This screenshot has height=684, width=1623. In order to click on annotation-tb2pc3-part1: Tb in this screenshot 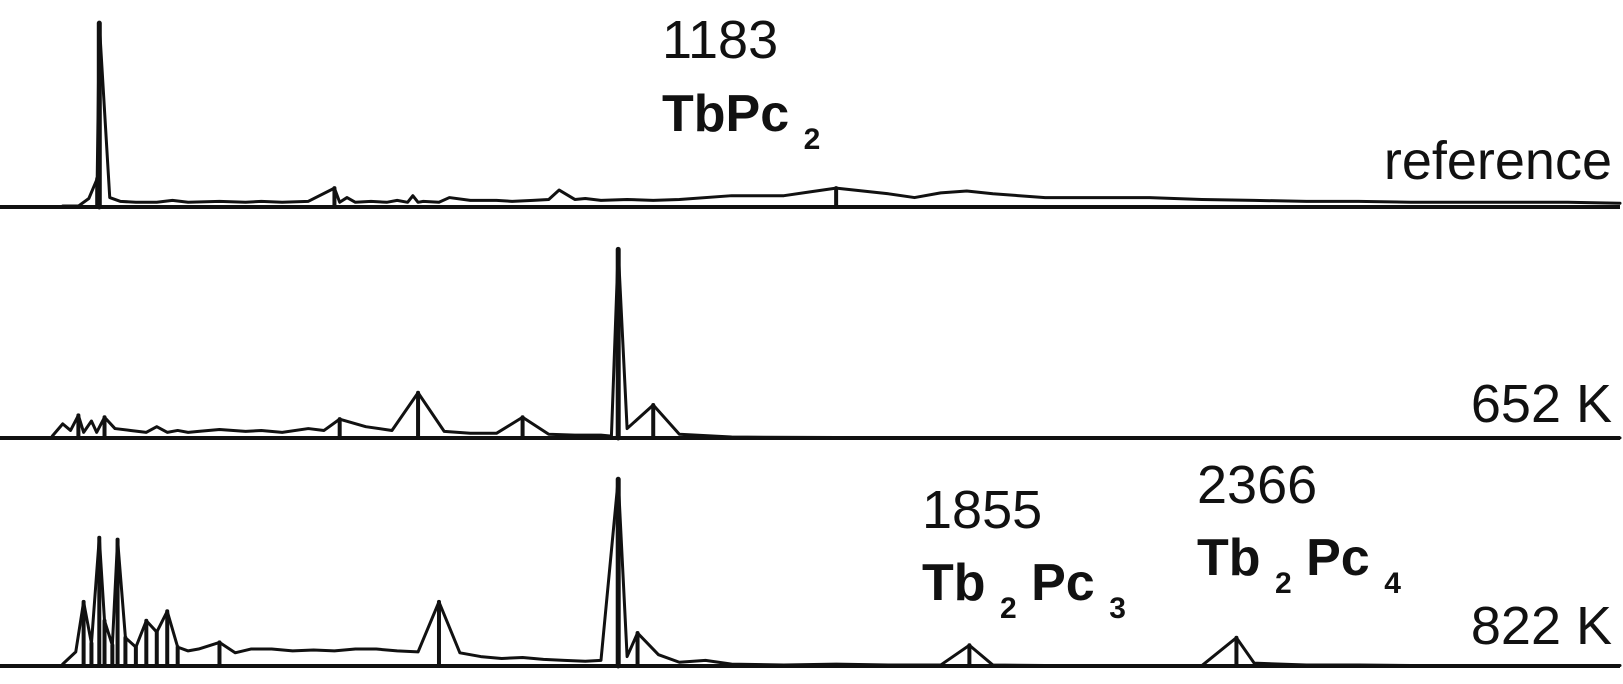, I will do `click(954, 583)`.